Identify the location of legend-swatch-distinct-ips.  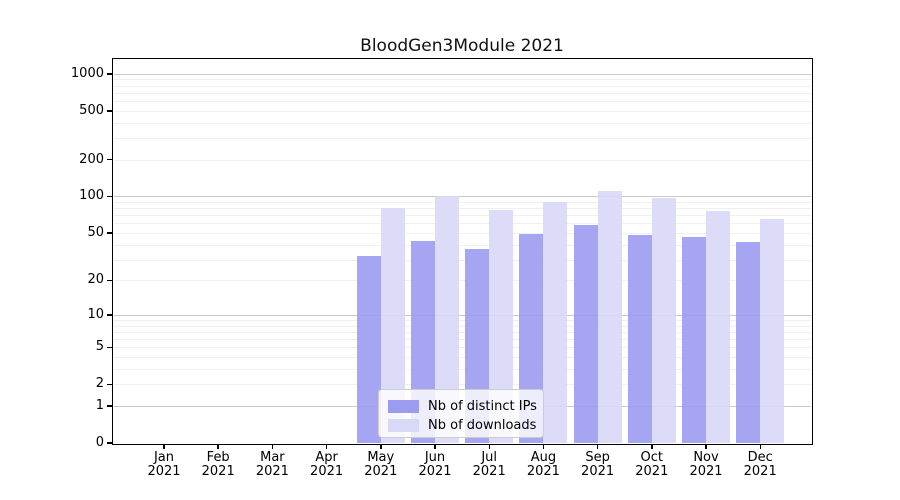
(403, 406).